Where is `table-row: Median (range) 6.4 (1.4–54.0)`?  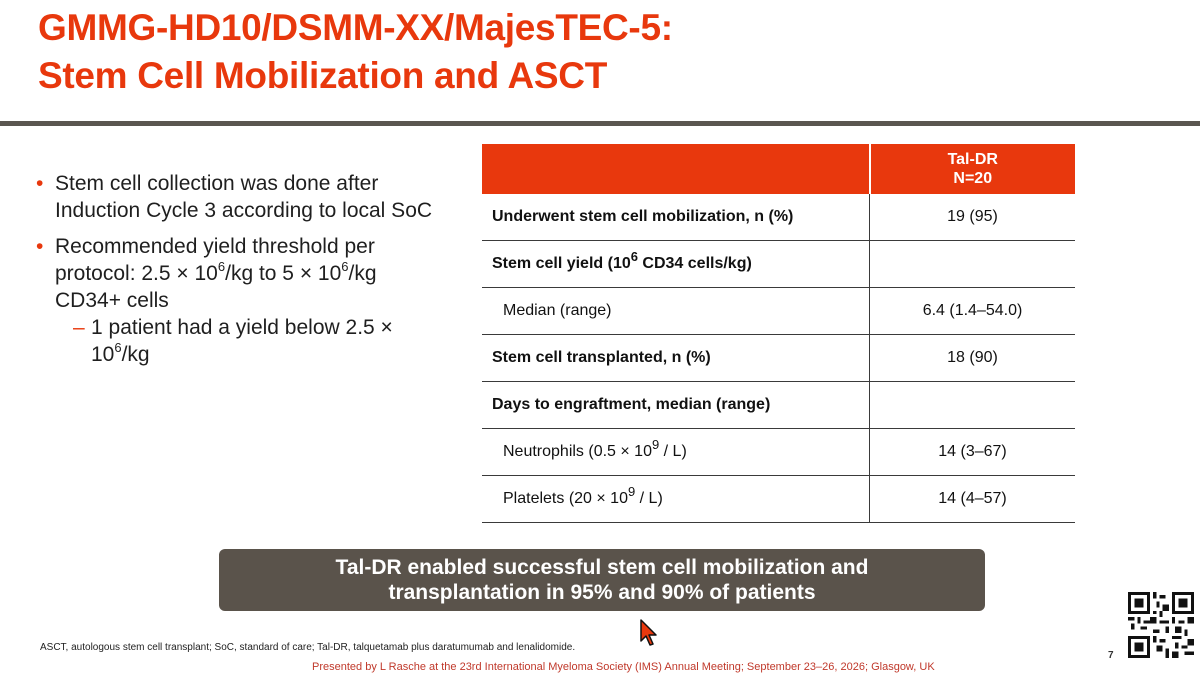
table-row: Median (range) 6.4 (1.4–54.0) is located at coordinates (778, 311).